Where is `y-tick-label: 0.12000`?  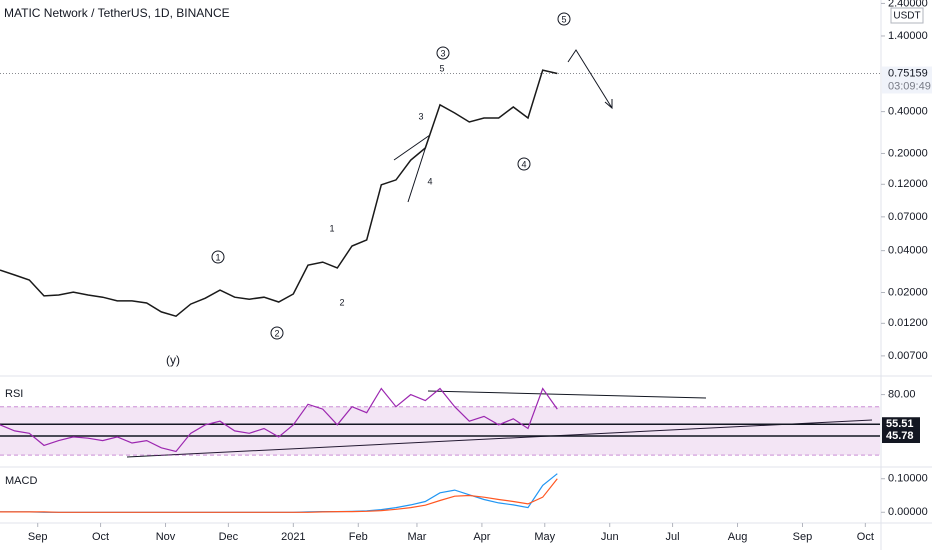
y-tick-label: 0.12000 is located at coordinates (908, 184).